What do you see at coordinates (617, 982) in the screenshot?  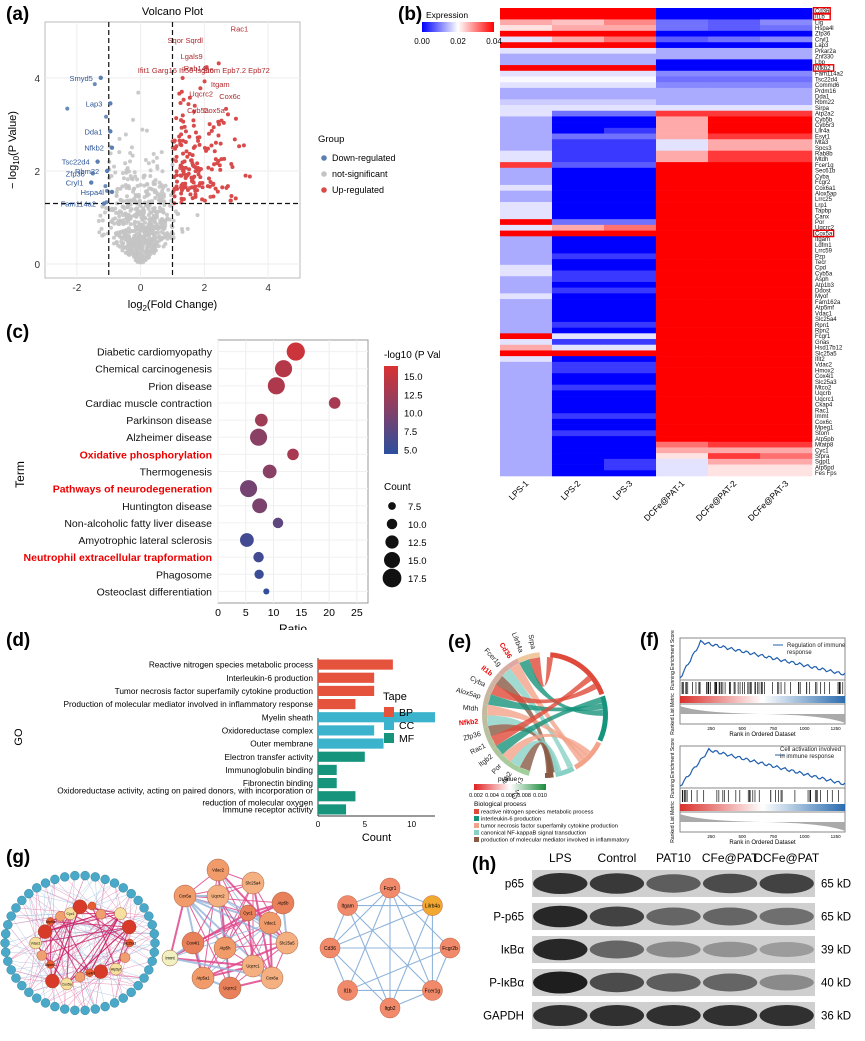 I see `blot-band` at bounding box center [617, 982].